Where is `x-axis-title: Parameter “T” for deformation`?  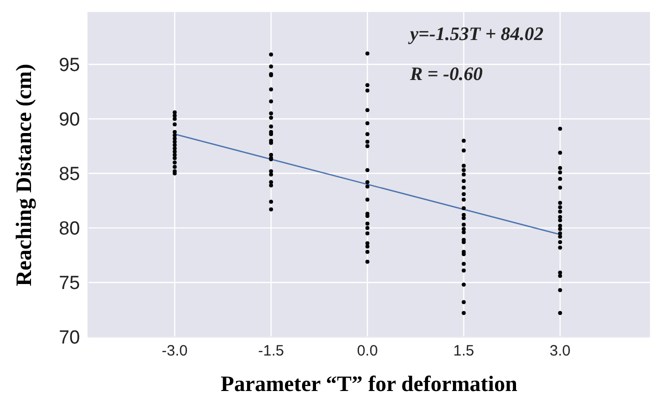 x-axis-title: Parameter “T” for deformation is located at coordinates (369, 384).